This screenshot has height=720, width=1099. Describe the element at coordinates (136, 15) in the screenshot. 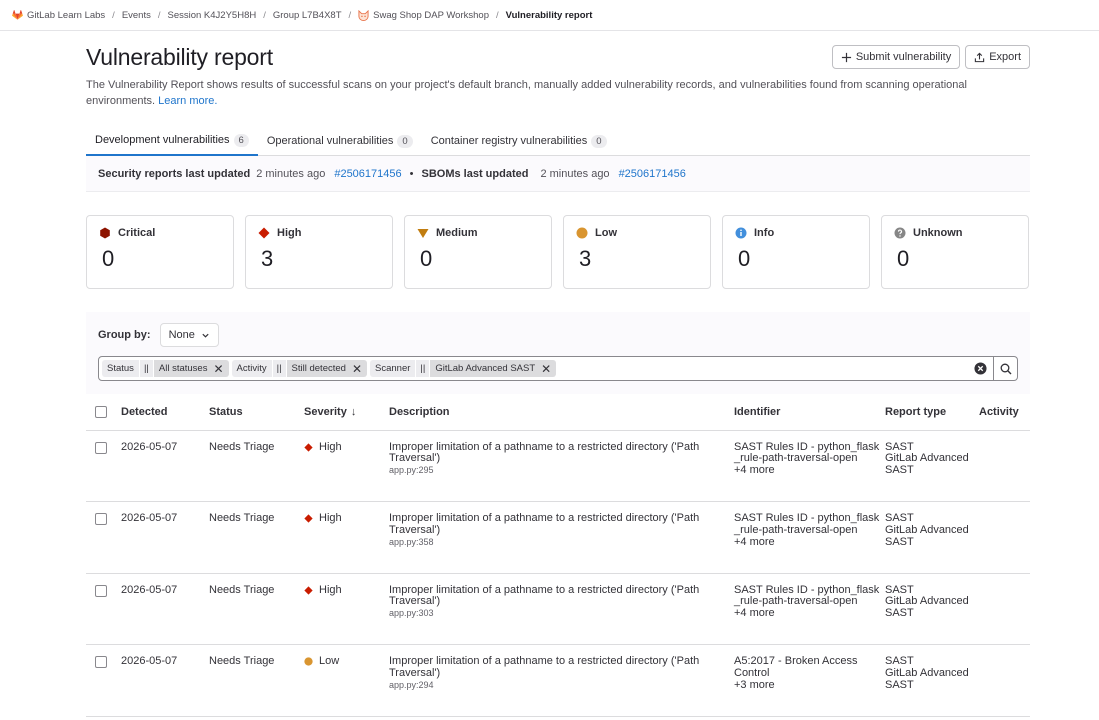

I see `breadcrumb-item-events: Events` at that location.